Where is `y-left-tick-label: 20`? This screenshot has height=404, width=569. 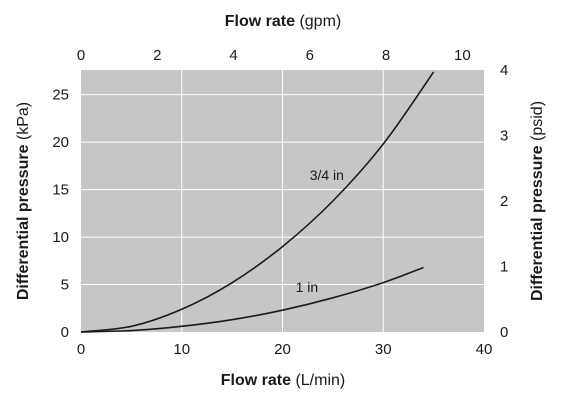
y-left-tick-label: 20 is located at coordinates (60, 142).